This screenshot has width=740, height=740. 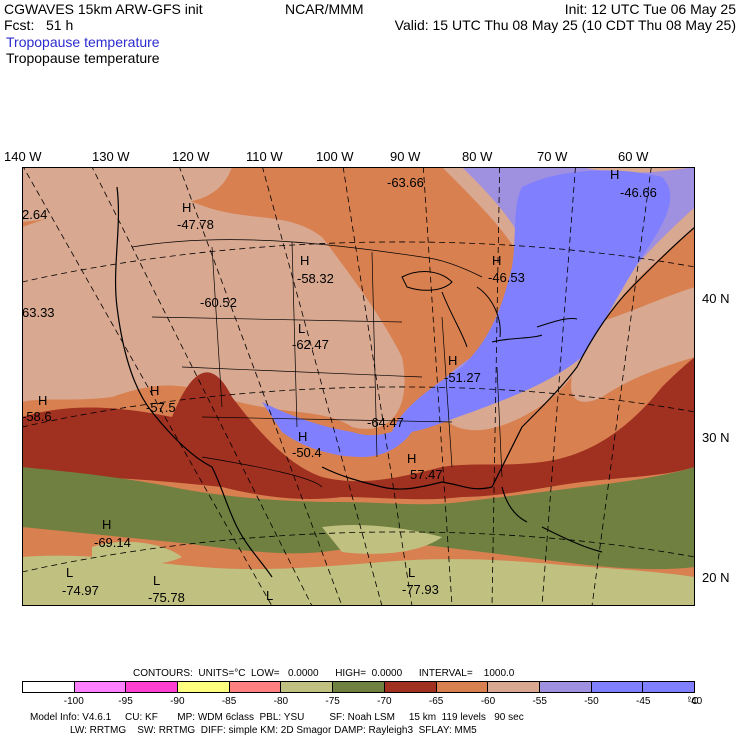 I want to click on high-value: -50.4, so click(x=307, y=452).